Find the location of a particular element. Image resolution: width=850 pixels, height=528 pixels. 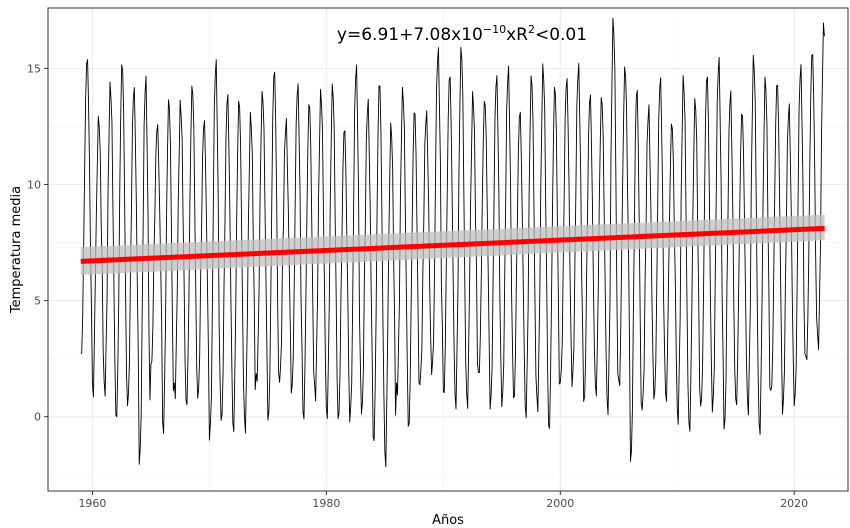

y-axis: 0 5 10 15 is located at coordinates (37, 243).